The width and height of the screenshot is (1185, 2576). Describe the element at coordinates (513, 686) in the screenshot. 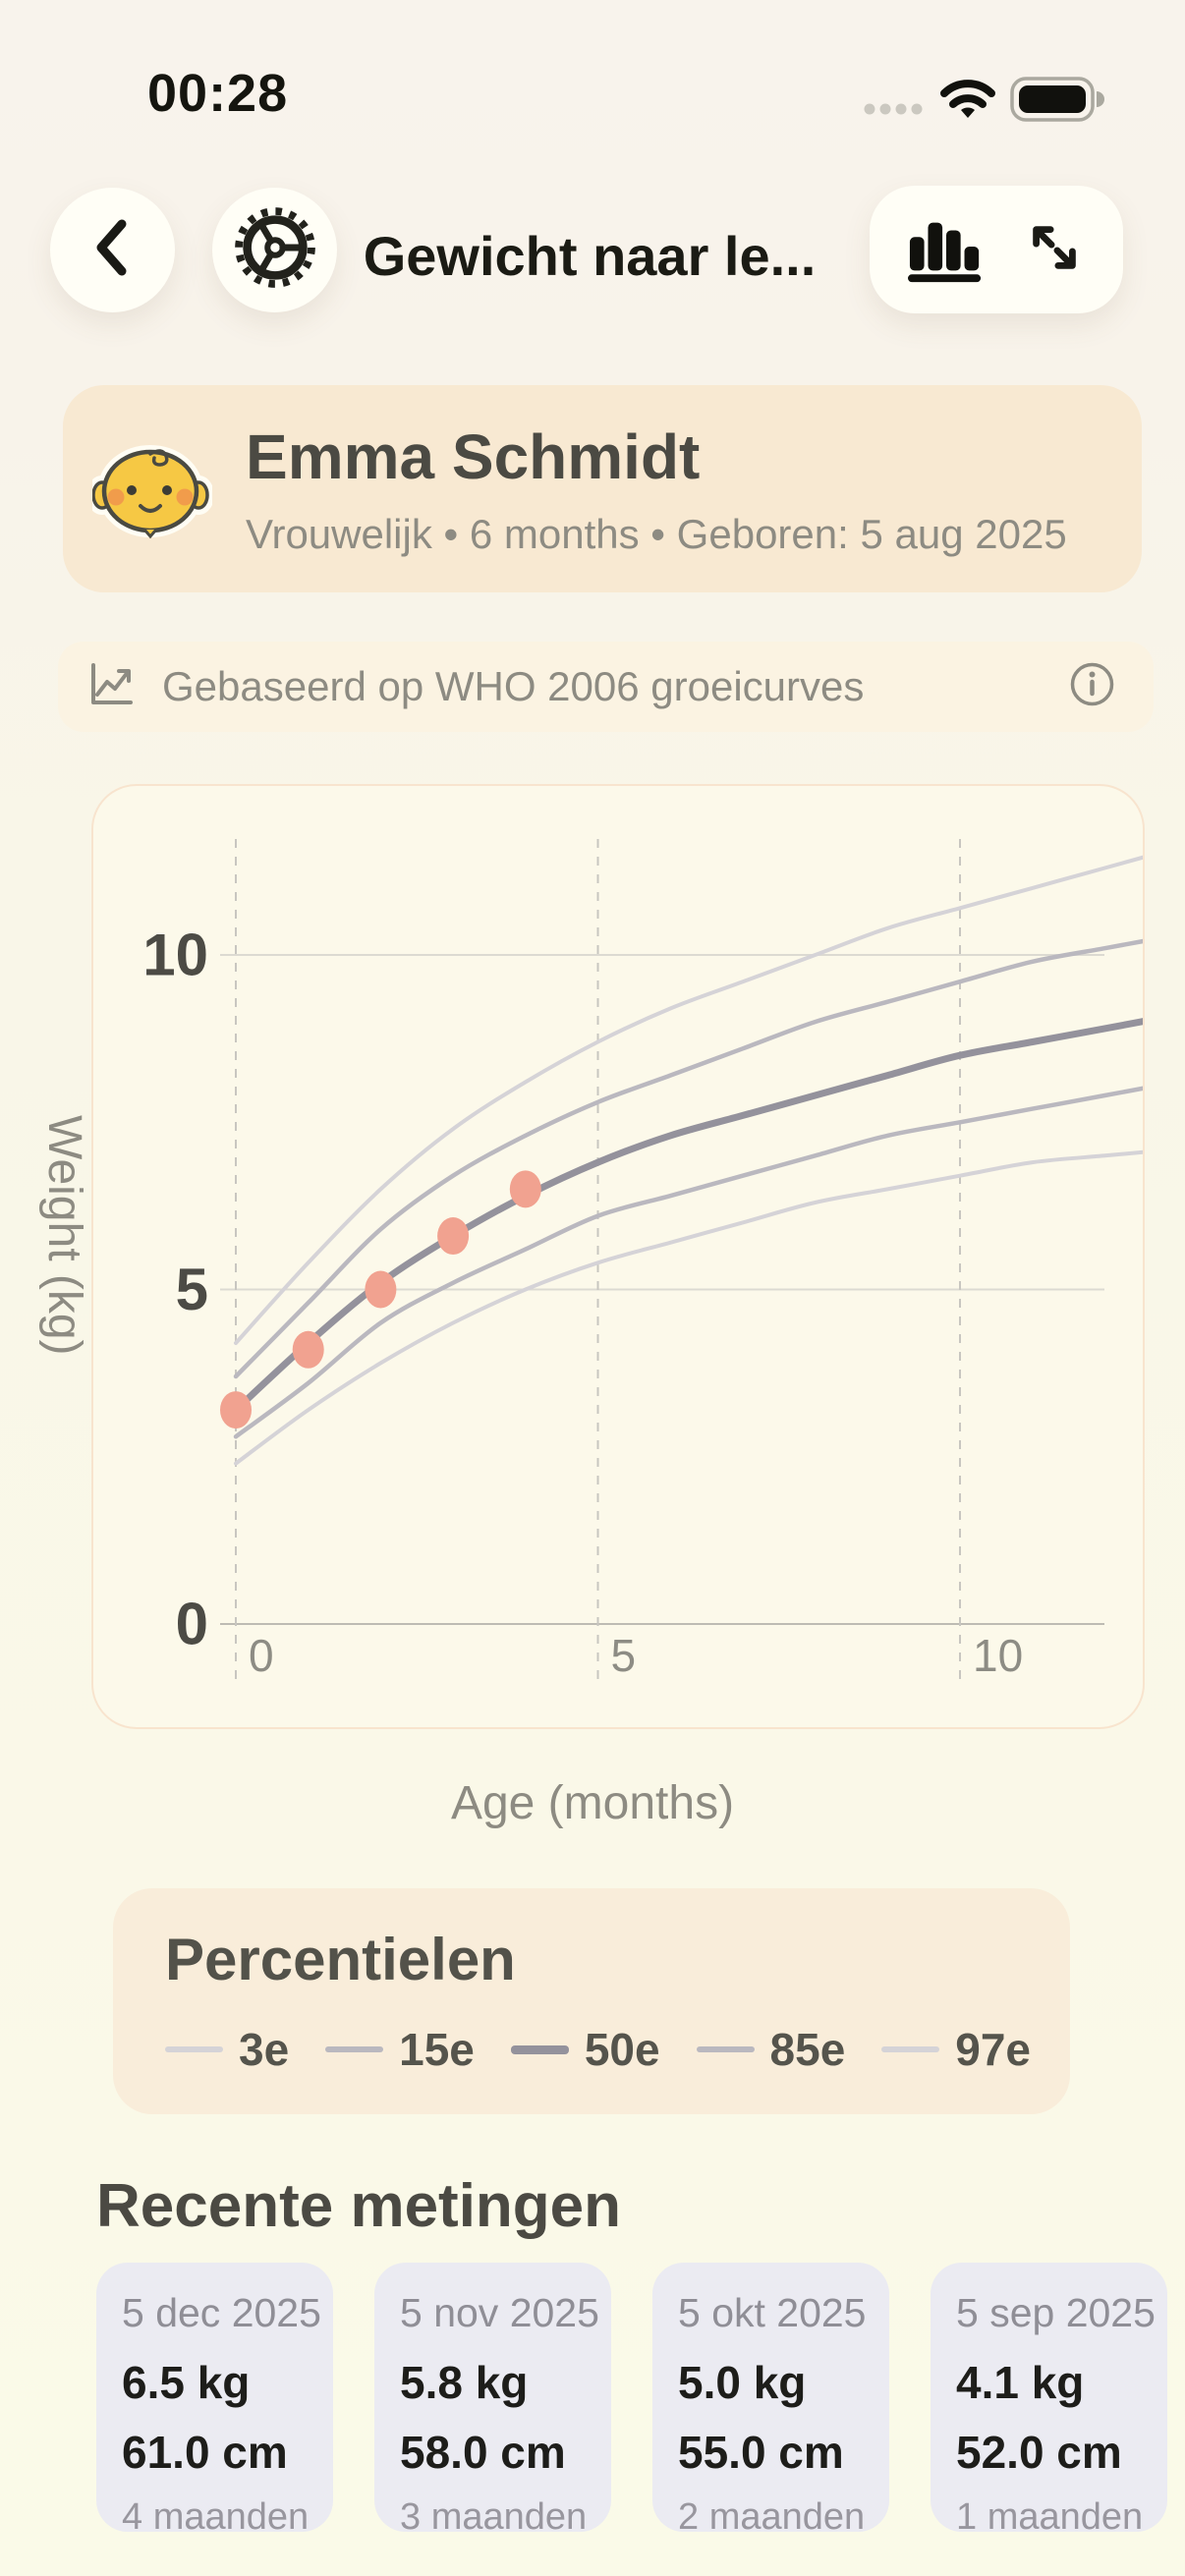

I see `who-banner-text: Gebaseerd op WHO 2006 groeicurves` at that location.